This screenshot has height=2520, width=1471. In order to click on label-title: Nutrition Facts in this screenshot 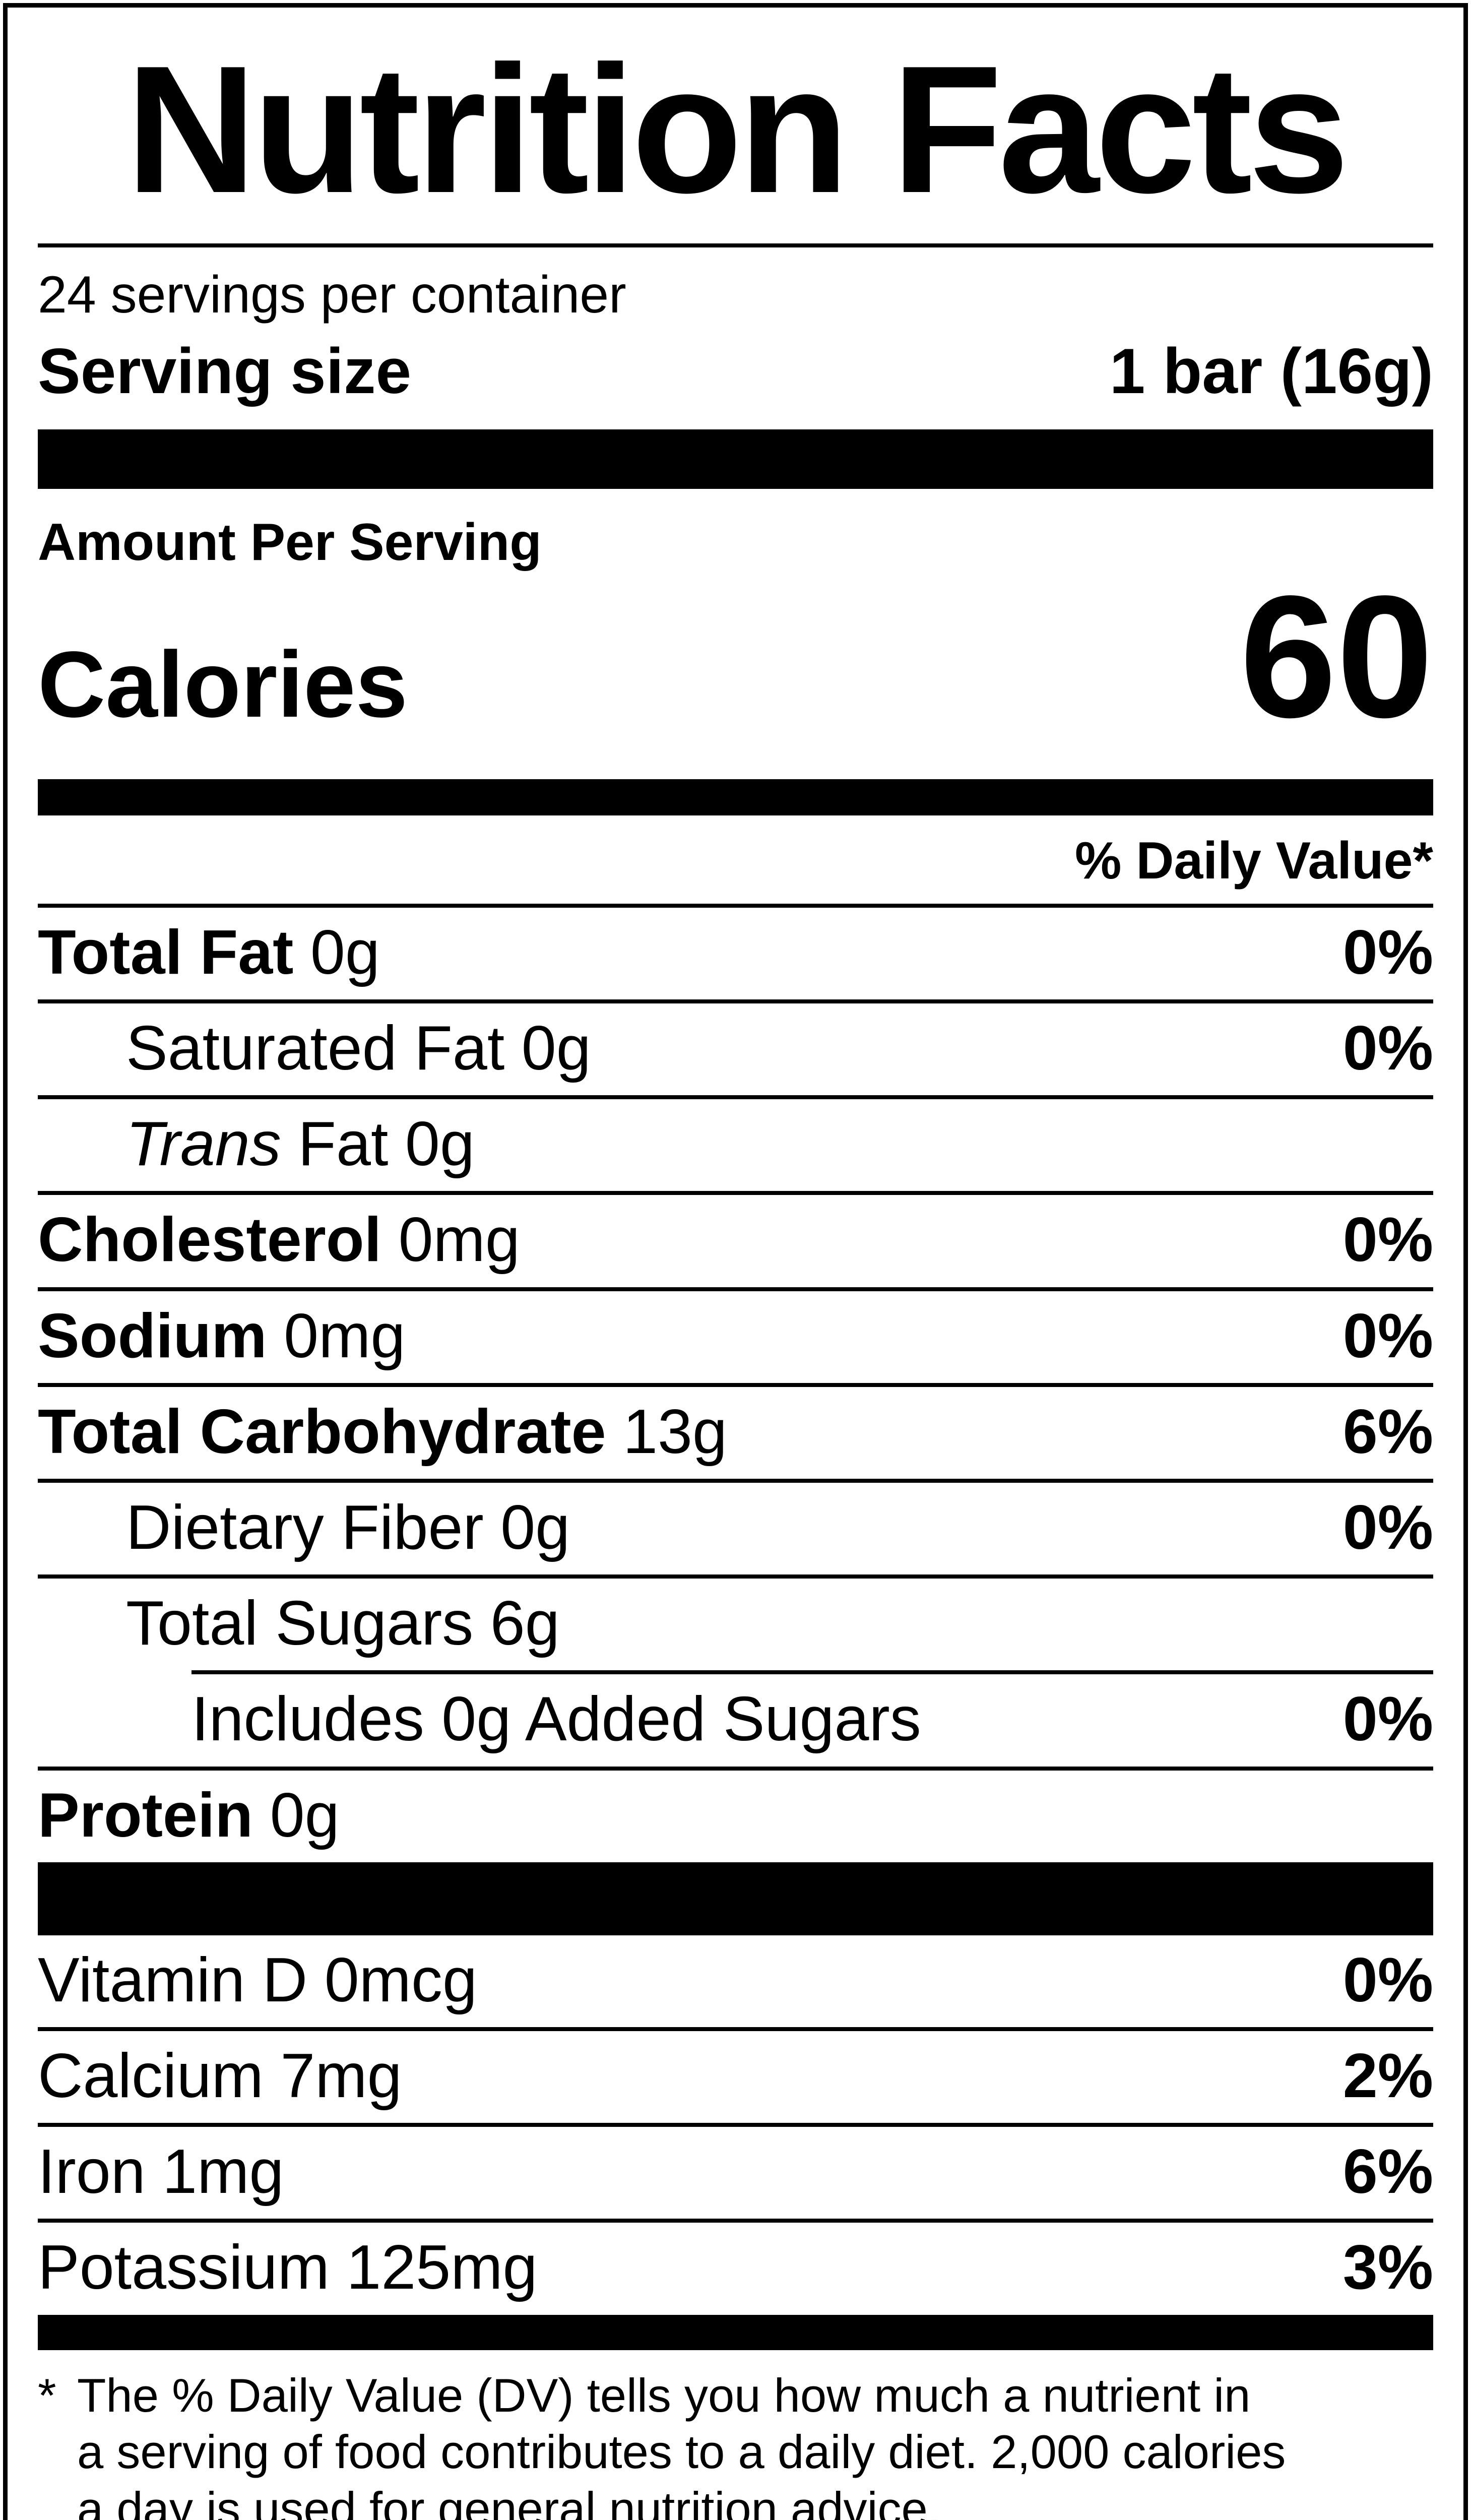, I will do `click(737, 129)`.